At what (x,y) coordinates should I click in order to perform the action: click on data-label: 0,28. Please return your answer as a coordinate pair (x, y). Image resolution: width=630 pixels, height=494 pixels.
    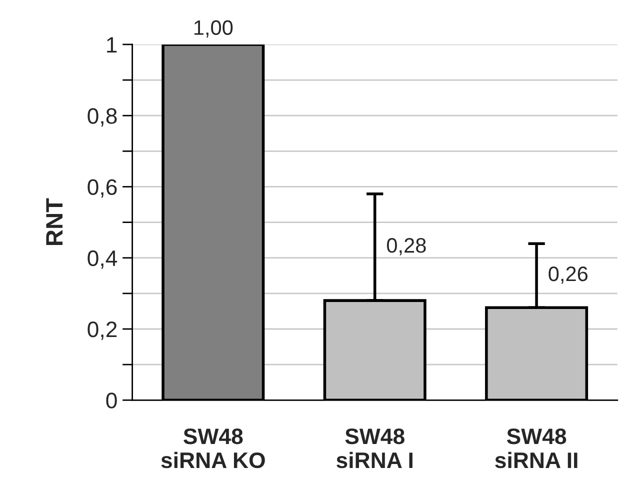
    Looking at the image, I should click on (406, 247).